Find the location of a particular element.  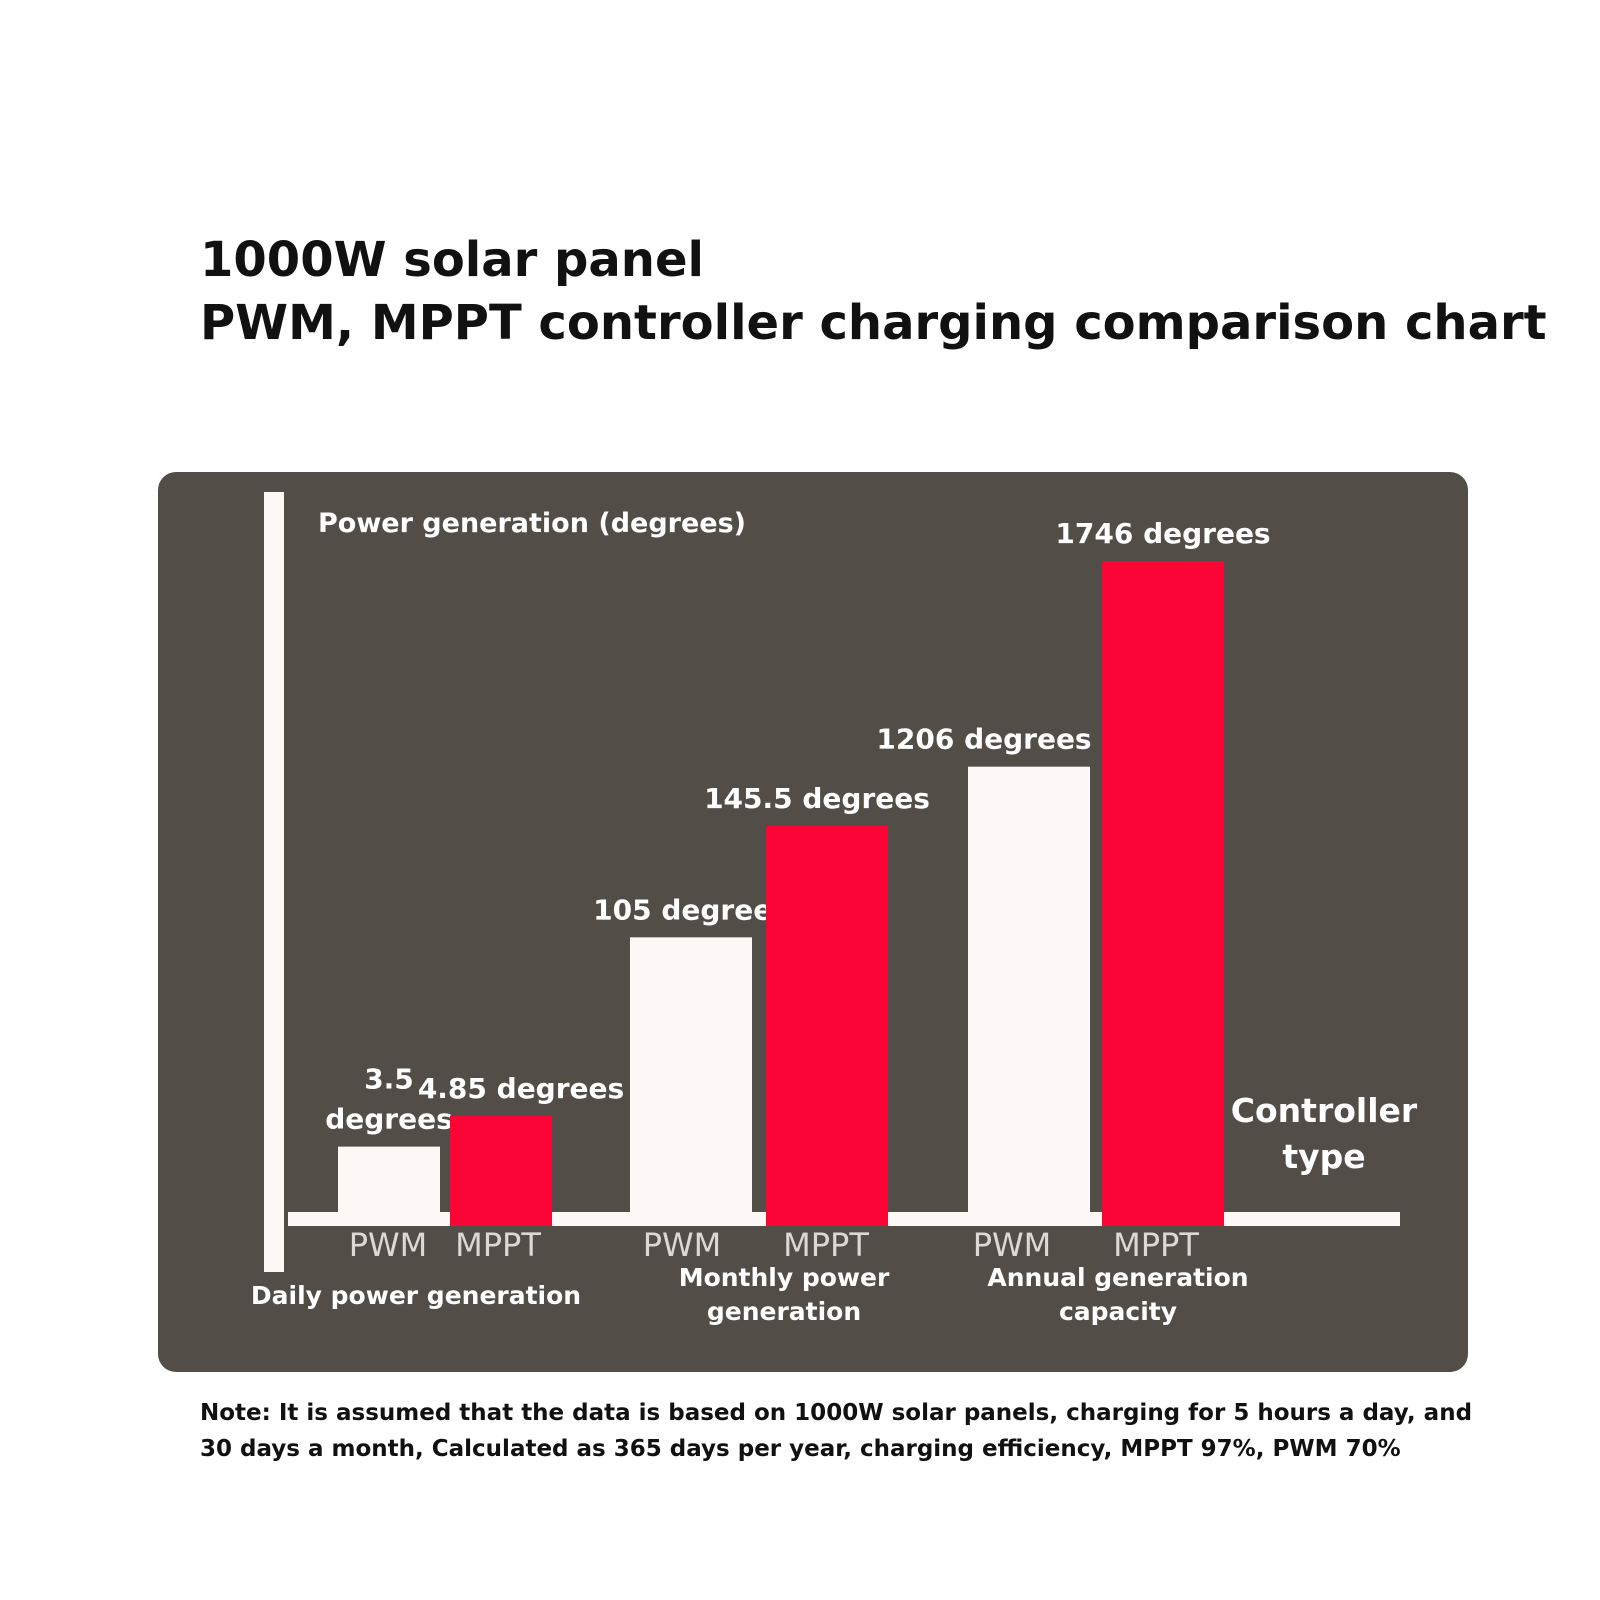

x-axis-label: type is located at coordinates (1323, 1156).